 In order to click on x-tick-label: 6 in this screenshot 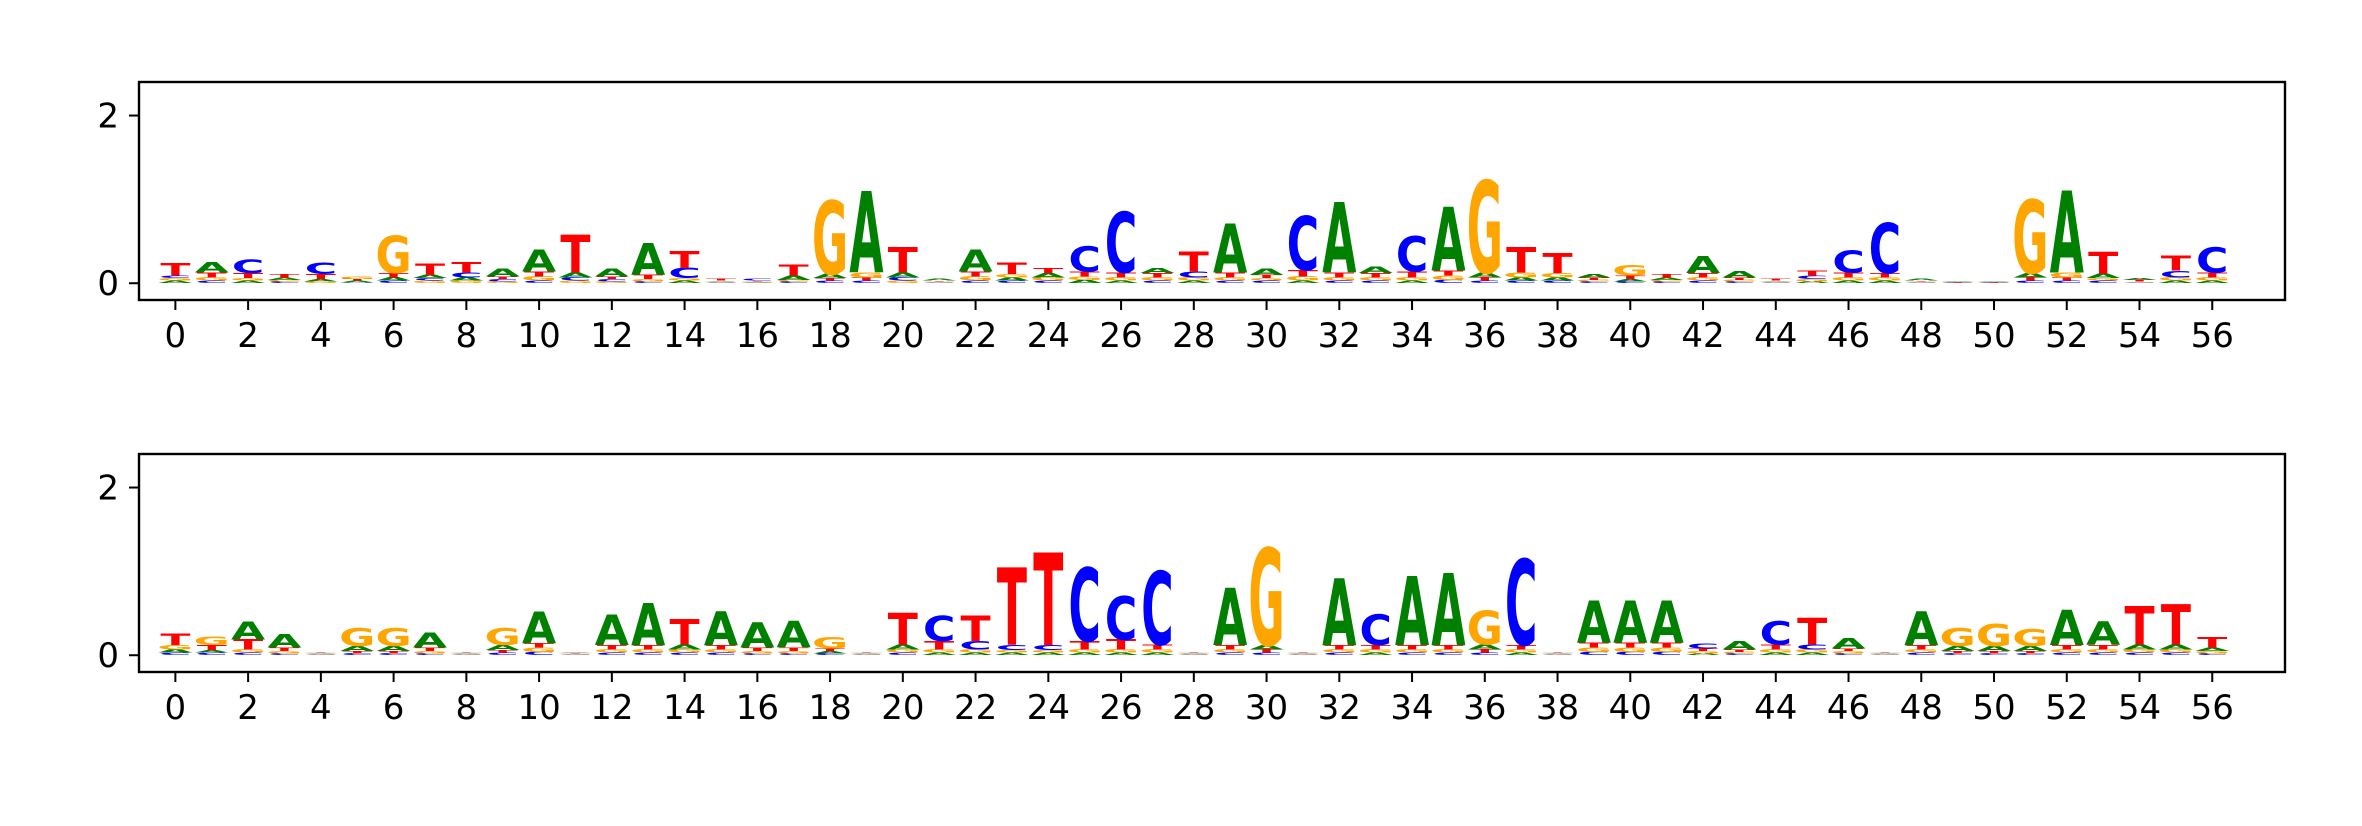, I will do `click(394, 708)`.